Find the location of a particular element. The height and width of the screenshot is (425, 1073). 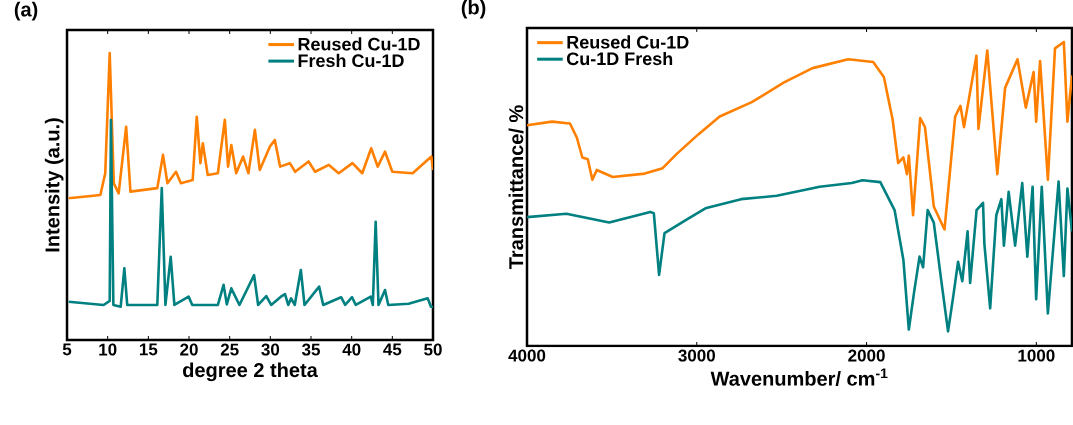

x-tick-label: 30 is located at coordinates (270, 349).